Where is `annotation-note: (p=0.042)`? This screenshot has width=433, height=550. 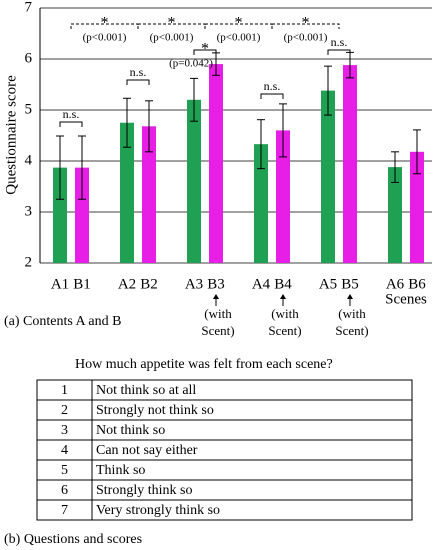
annotation-note: (p=0.042) is located at coordinates (191, 64).